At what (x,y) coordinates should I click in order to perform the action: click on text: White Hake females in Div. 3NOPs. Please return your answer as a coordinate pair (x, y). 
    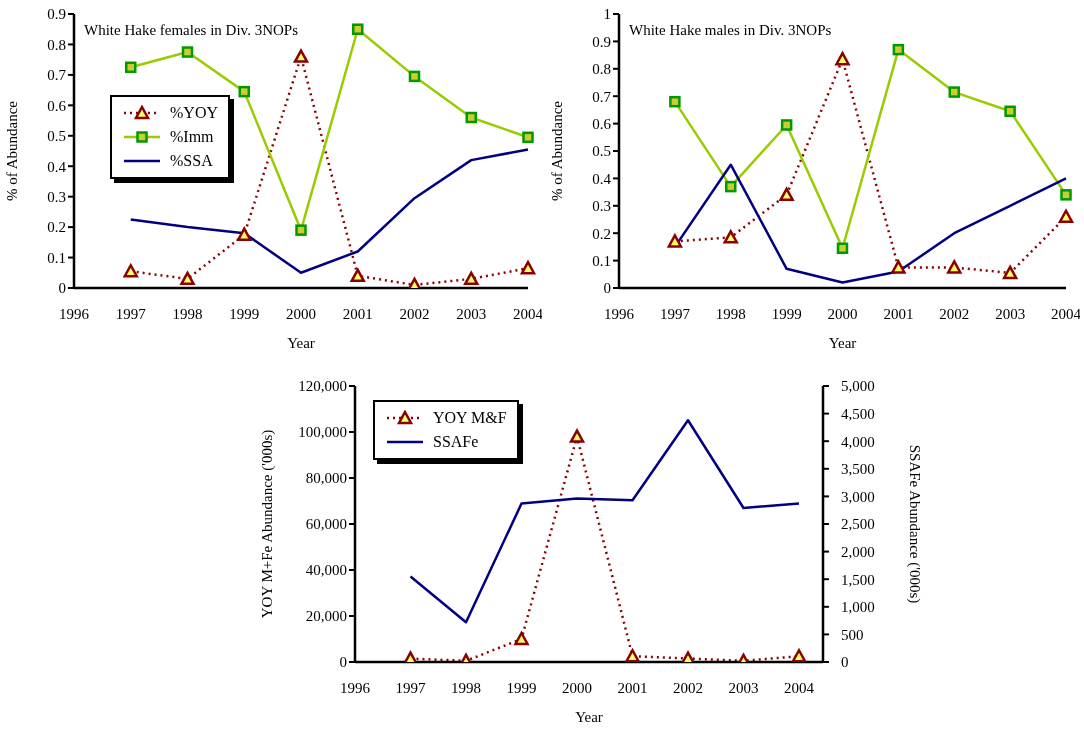
    Looking at the image, I should click on (191, 30).